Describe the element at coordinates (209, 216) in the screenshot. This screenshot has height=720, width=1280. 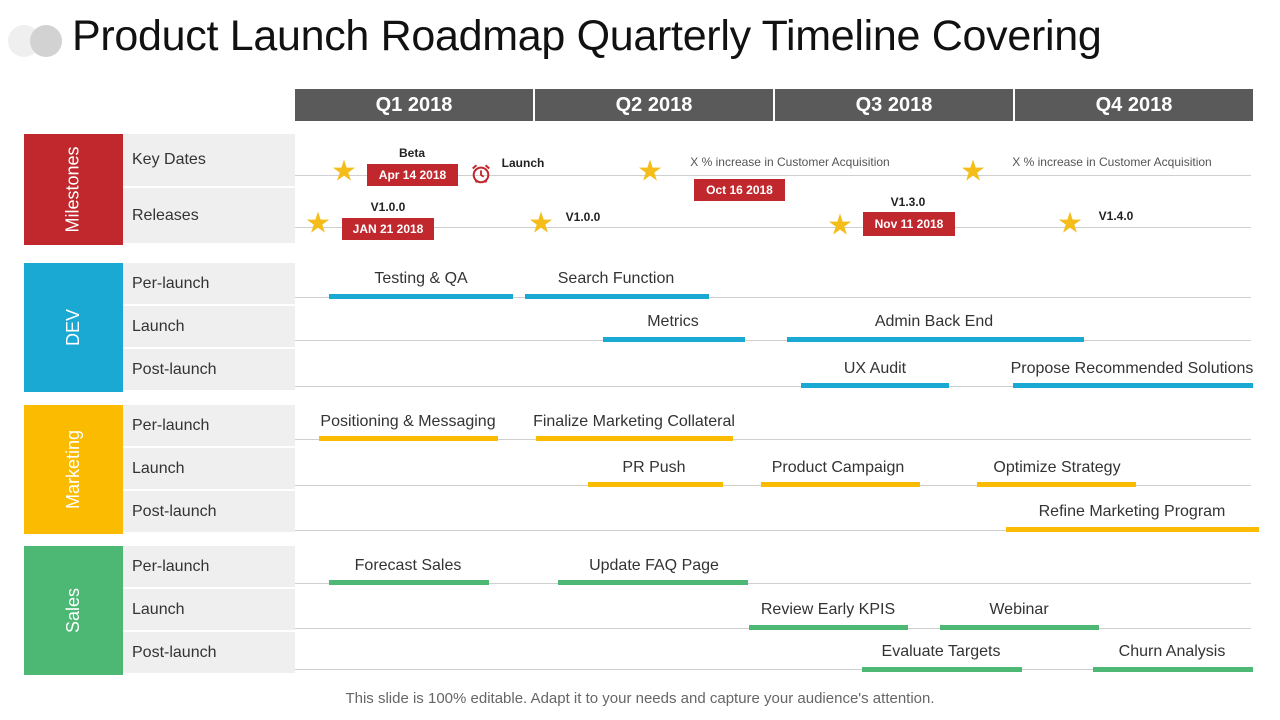
I see `row-label-releases: Releases` at that location.